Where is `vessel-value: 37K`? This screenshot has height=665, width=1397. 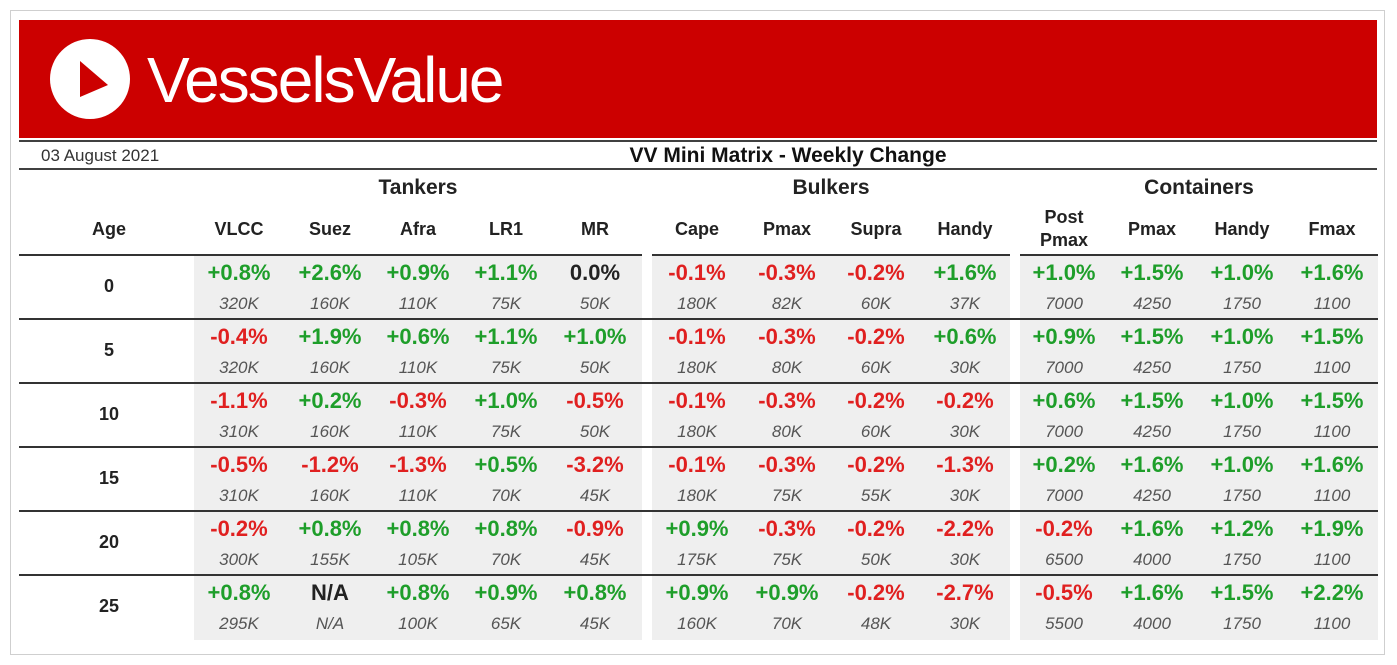 vessel-value: 37K is located at coordinates (965, 303).